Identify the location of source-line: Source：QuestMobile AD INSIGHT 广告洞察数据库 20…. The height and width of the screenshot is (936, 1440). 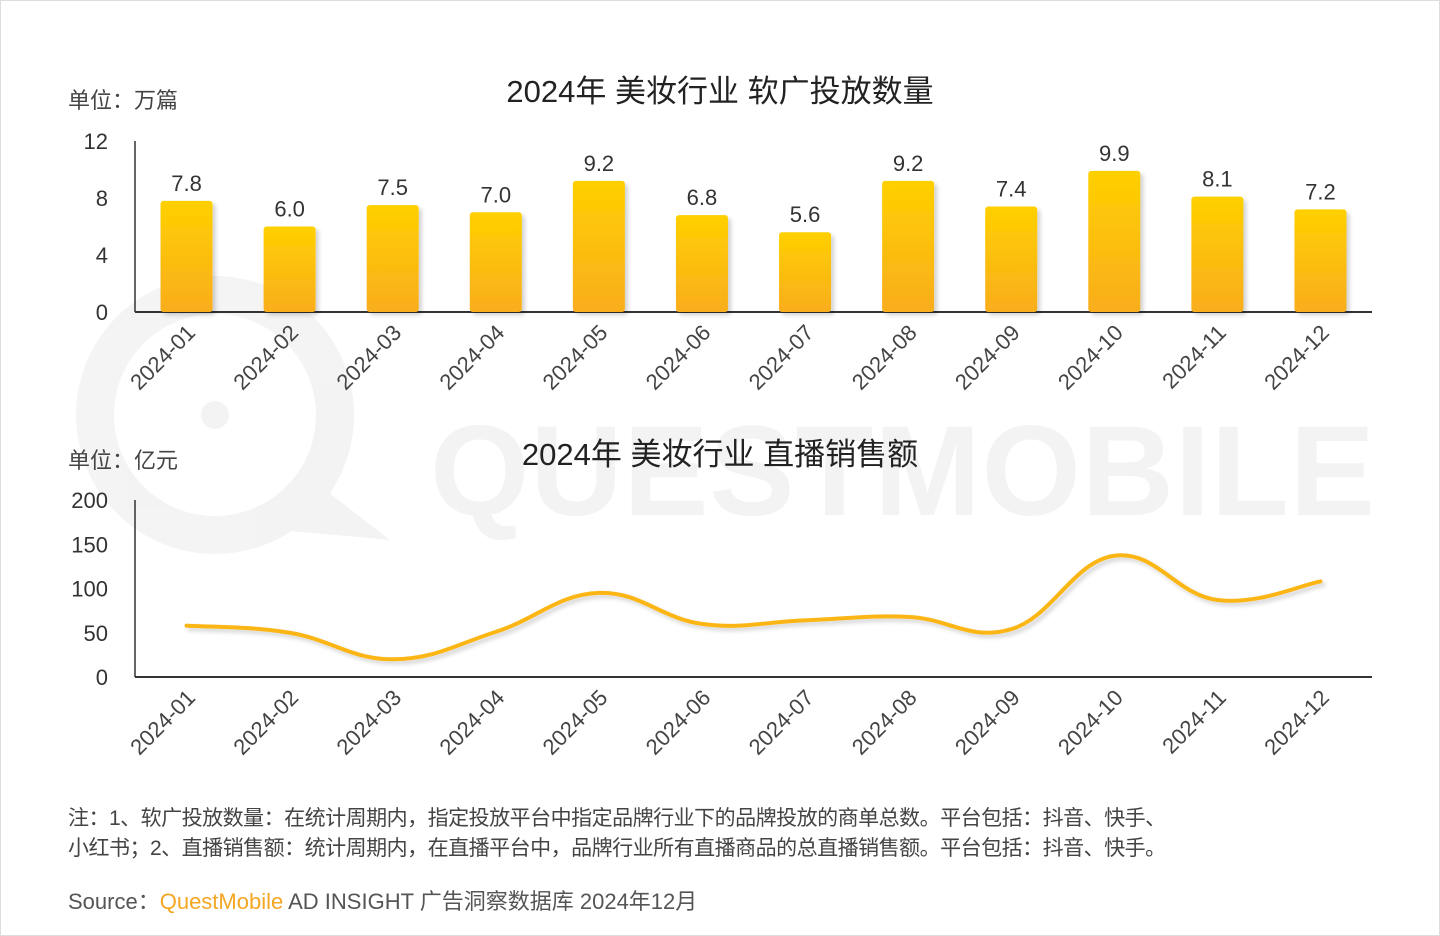
(382, 900).